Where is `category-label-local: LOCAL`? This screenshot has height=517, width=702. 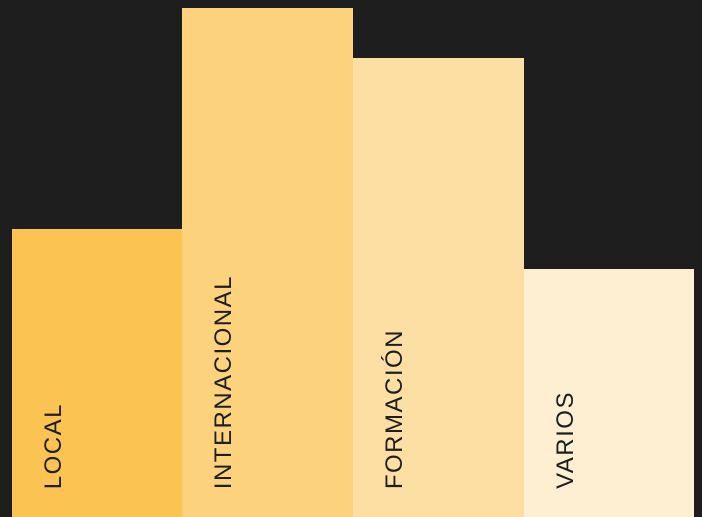
category-label-local: LOCAL is located at coordinates (53, 445).